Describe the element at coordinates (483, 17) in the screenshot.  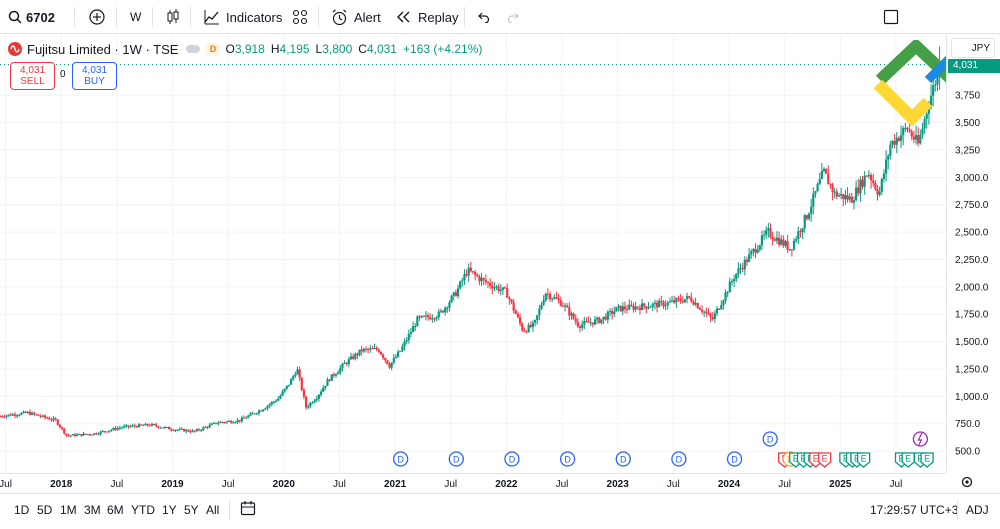
I see `undo-button` at that location.